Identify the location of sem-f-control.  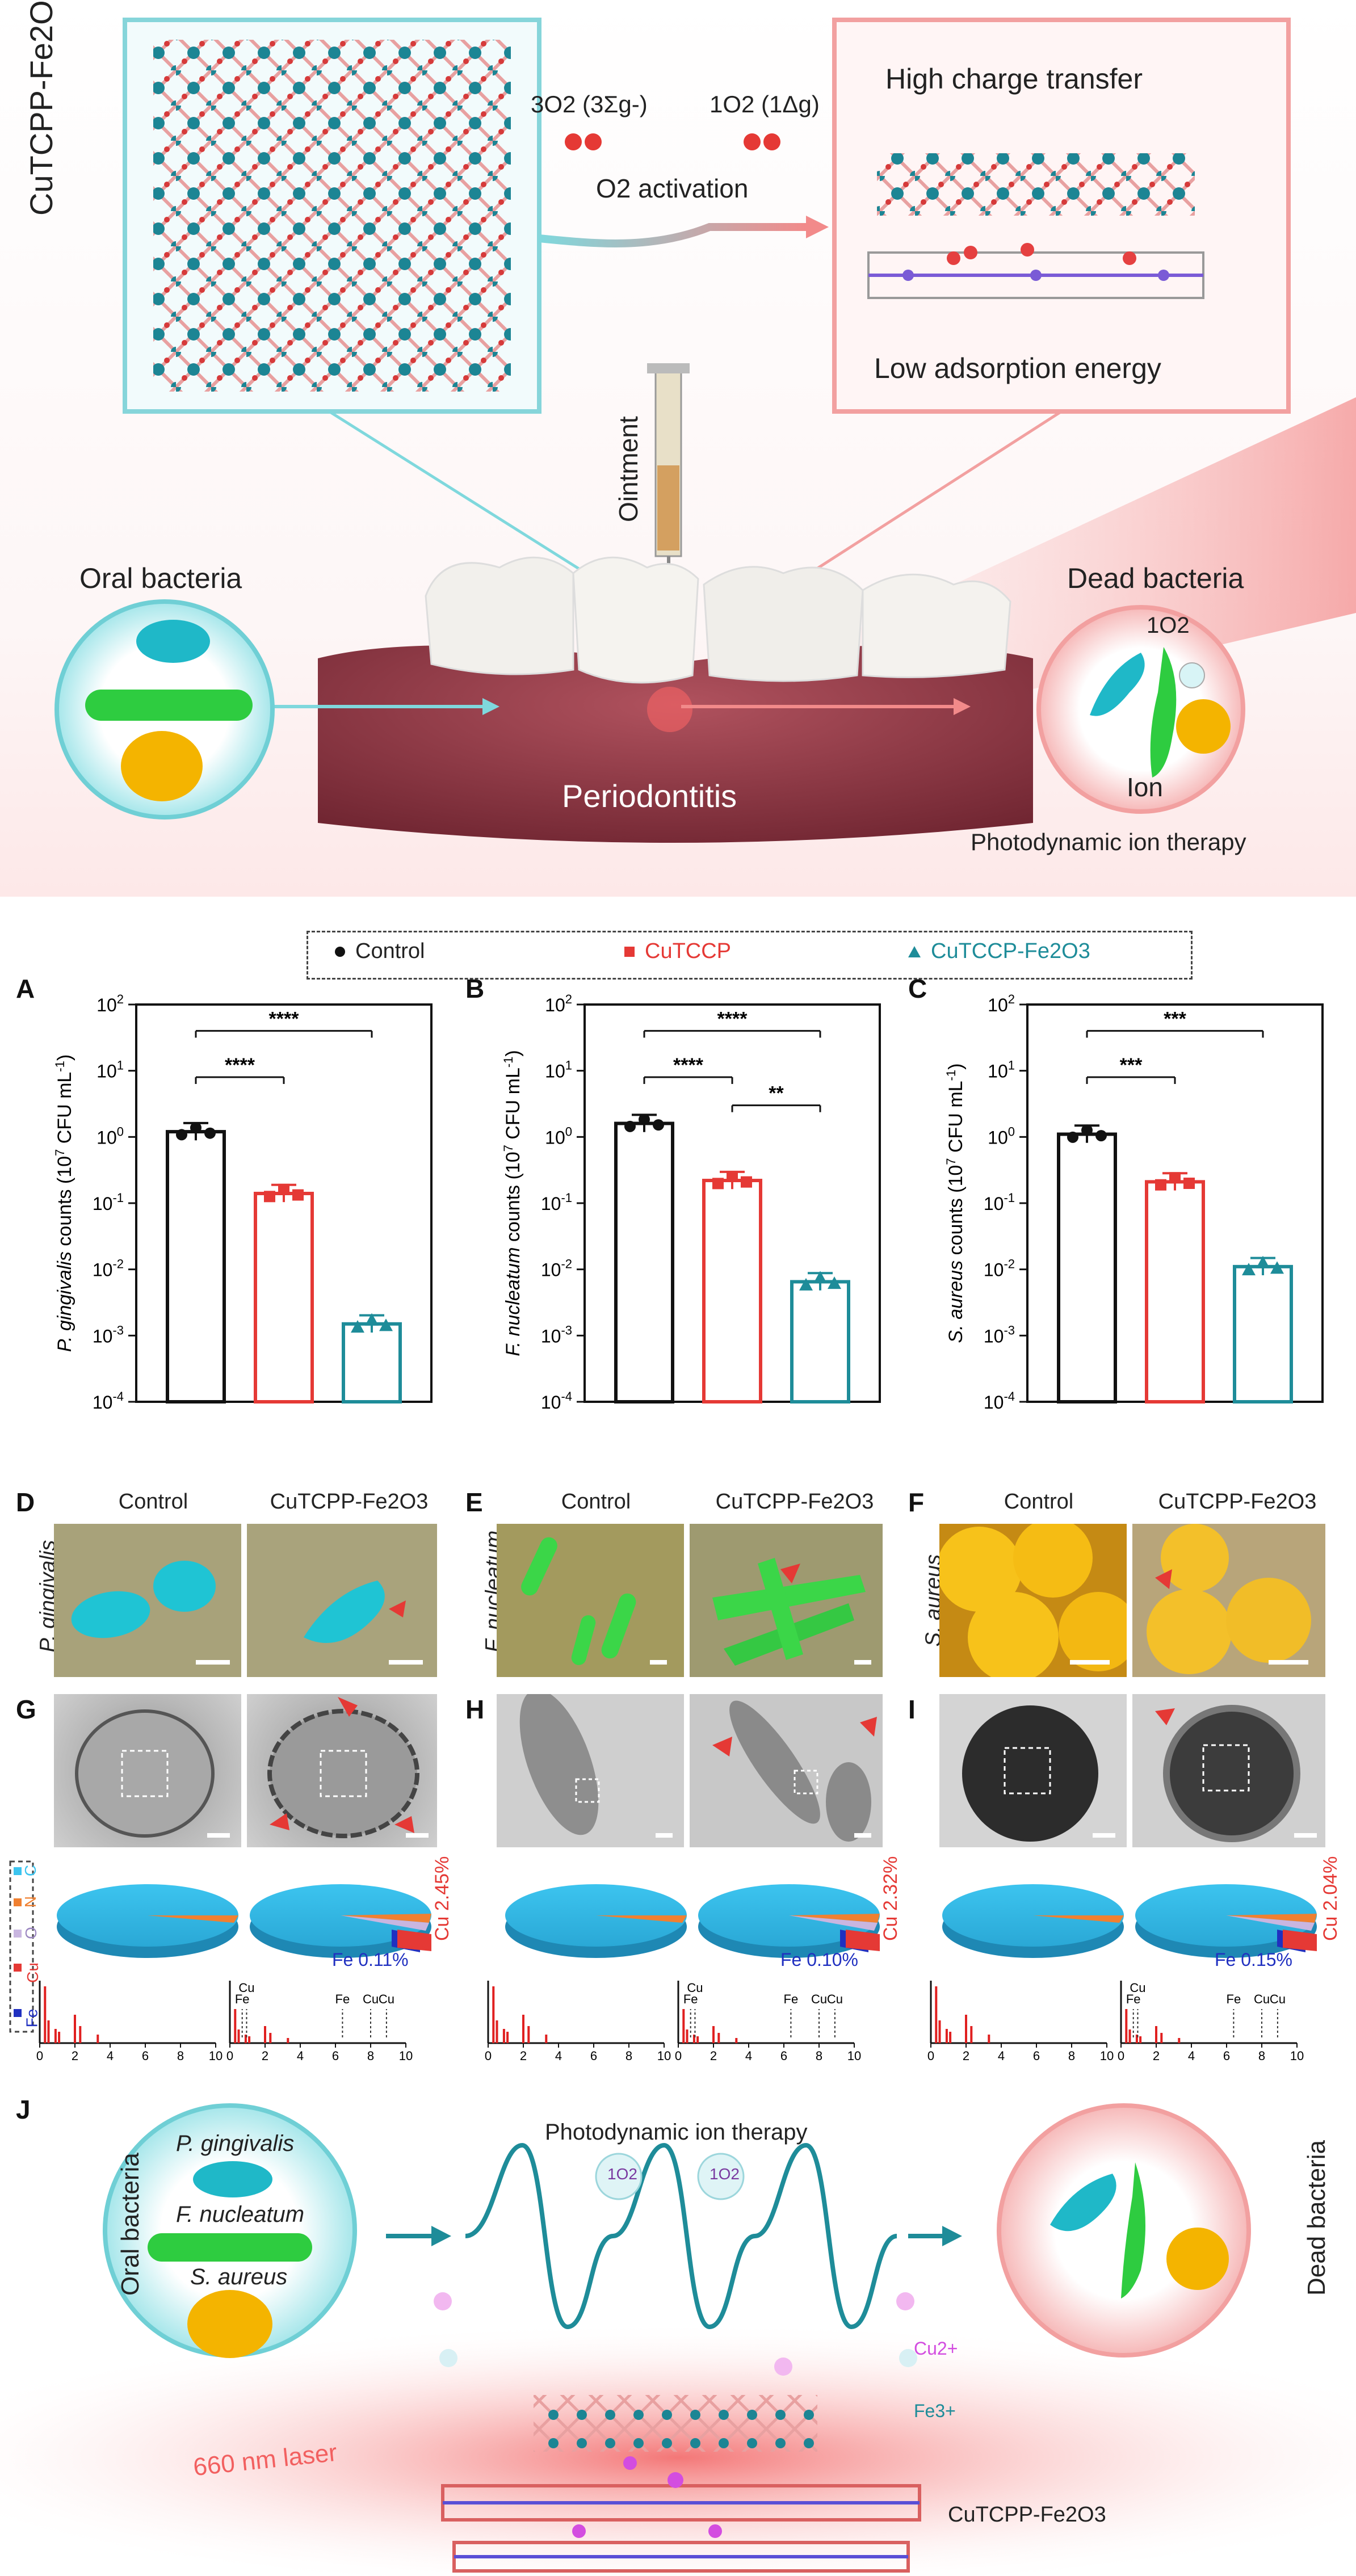
(1033, 1600).